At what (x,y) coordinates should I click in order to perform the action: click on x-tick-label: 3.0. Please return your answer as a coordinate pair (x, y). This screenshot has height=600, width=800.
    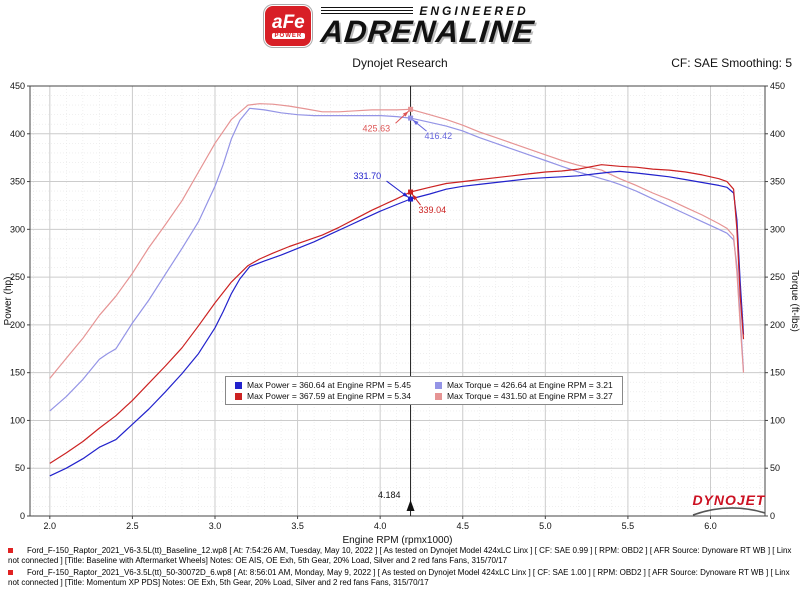
    Looking at the image, I should click on (215, 526).